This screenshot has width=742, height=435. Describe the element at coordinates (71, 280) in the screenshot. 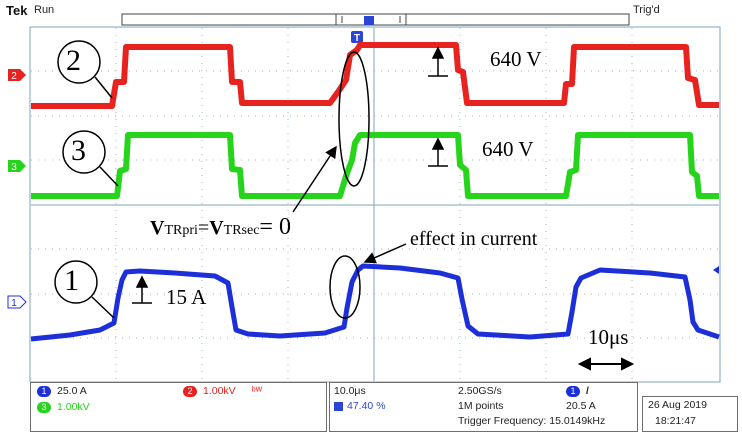

I see `trace-1-label: 1` at that location.